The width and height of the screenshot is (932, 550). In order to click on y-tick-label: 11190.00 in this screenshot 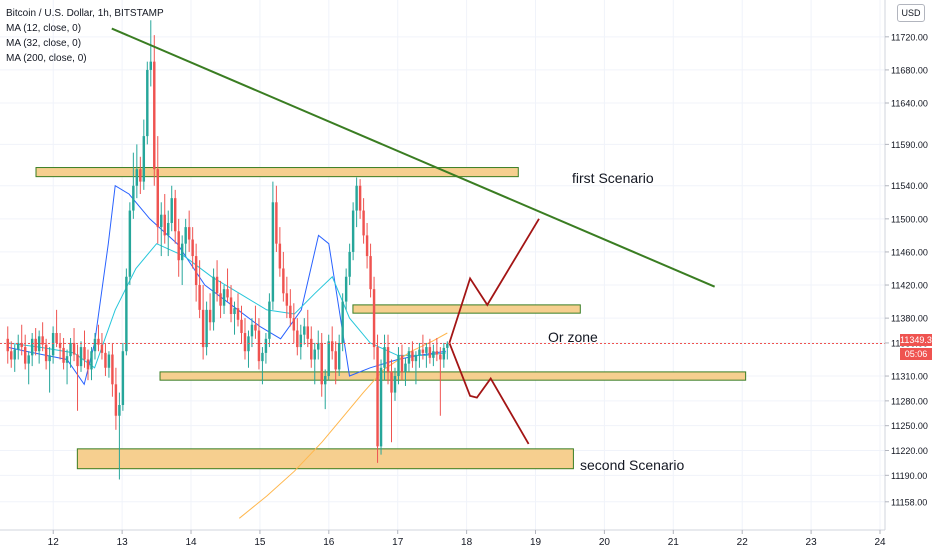, I will do `click(909, 476)`.